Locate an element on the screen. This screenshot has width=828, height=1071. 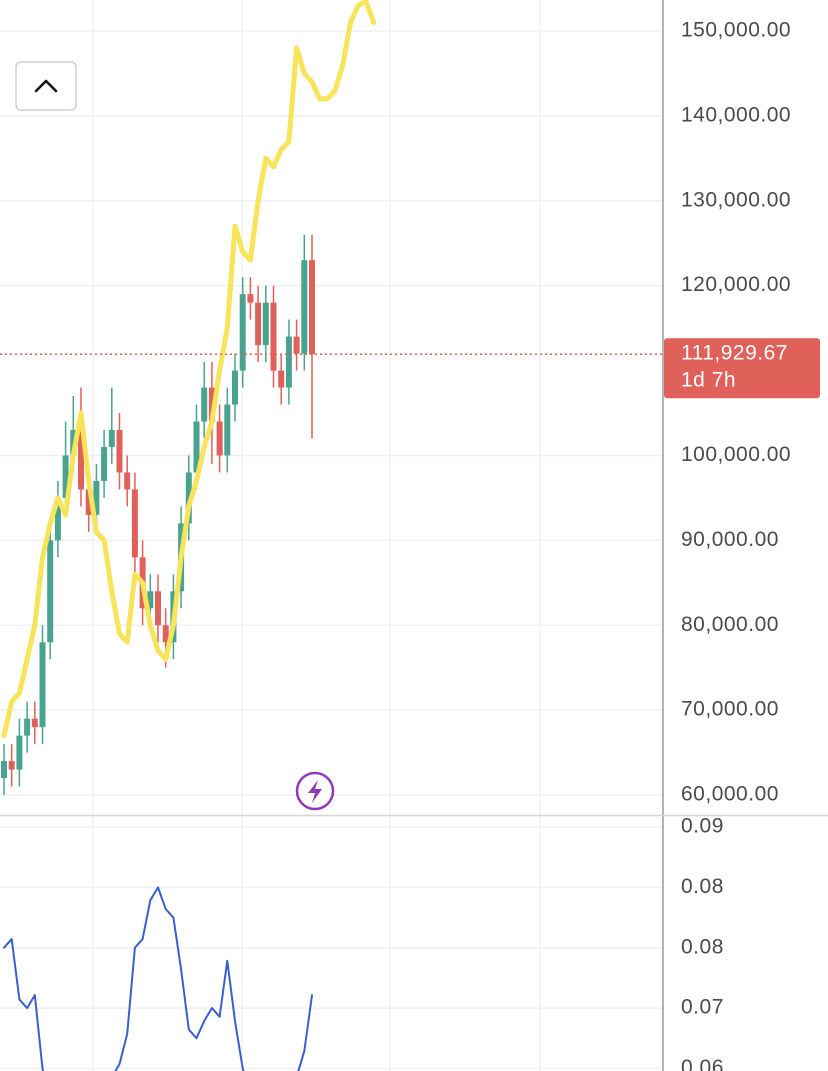
last-price-label: 111,929.67 is located at coordinates (734, 353).